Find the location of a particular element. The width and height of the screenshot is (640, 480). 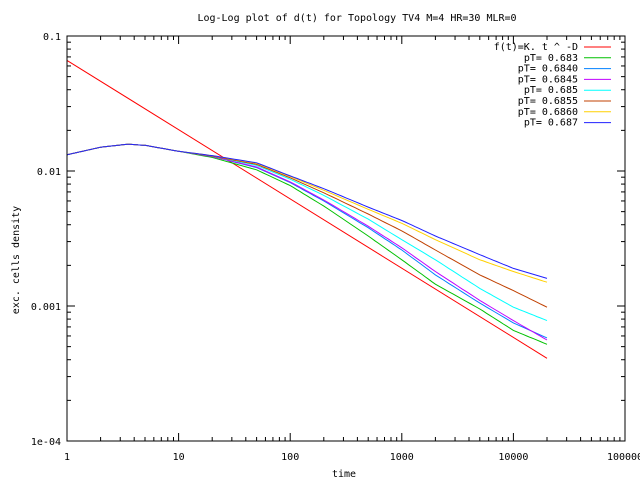

x-tick-label: 10 is located at coordinates (179, 457).